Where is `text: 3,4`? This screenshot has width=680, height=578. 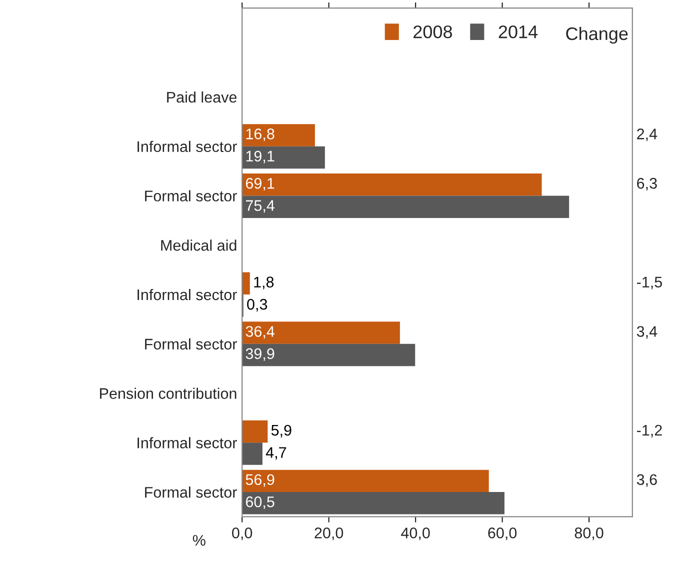 text: 3,4 is located at coordinates (647, 332).